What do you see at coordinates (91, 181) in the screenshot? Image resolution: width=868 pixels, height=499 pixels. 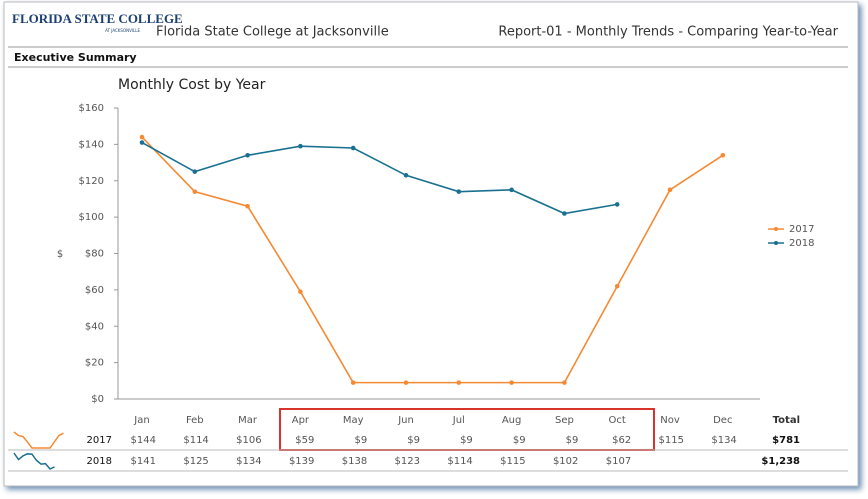 I see `y-tick-label: $120` at bounding box center [91, 181].